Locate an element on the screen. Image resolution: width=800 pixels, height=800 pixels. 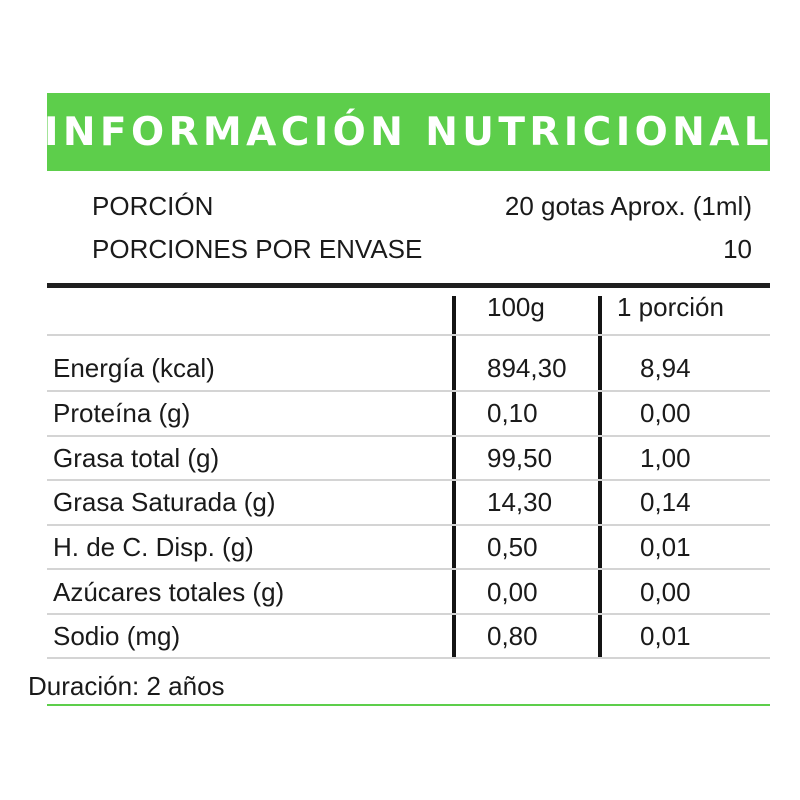
nutrient-name: Grasa total (g) is located at coordinates (136, 458).